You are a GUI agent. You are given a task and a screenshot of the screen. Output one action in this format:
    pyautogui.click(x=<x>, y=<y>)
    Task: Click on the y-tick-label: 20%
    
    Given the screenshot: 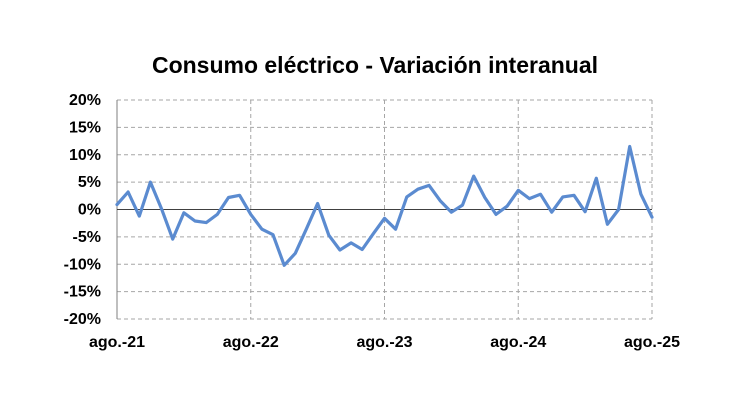 What is the action you would take?
    pyautogui.click(x=85, y=100)
    